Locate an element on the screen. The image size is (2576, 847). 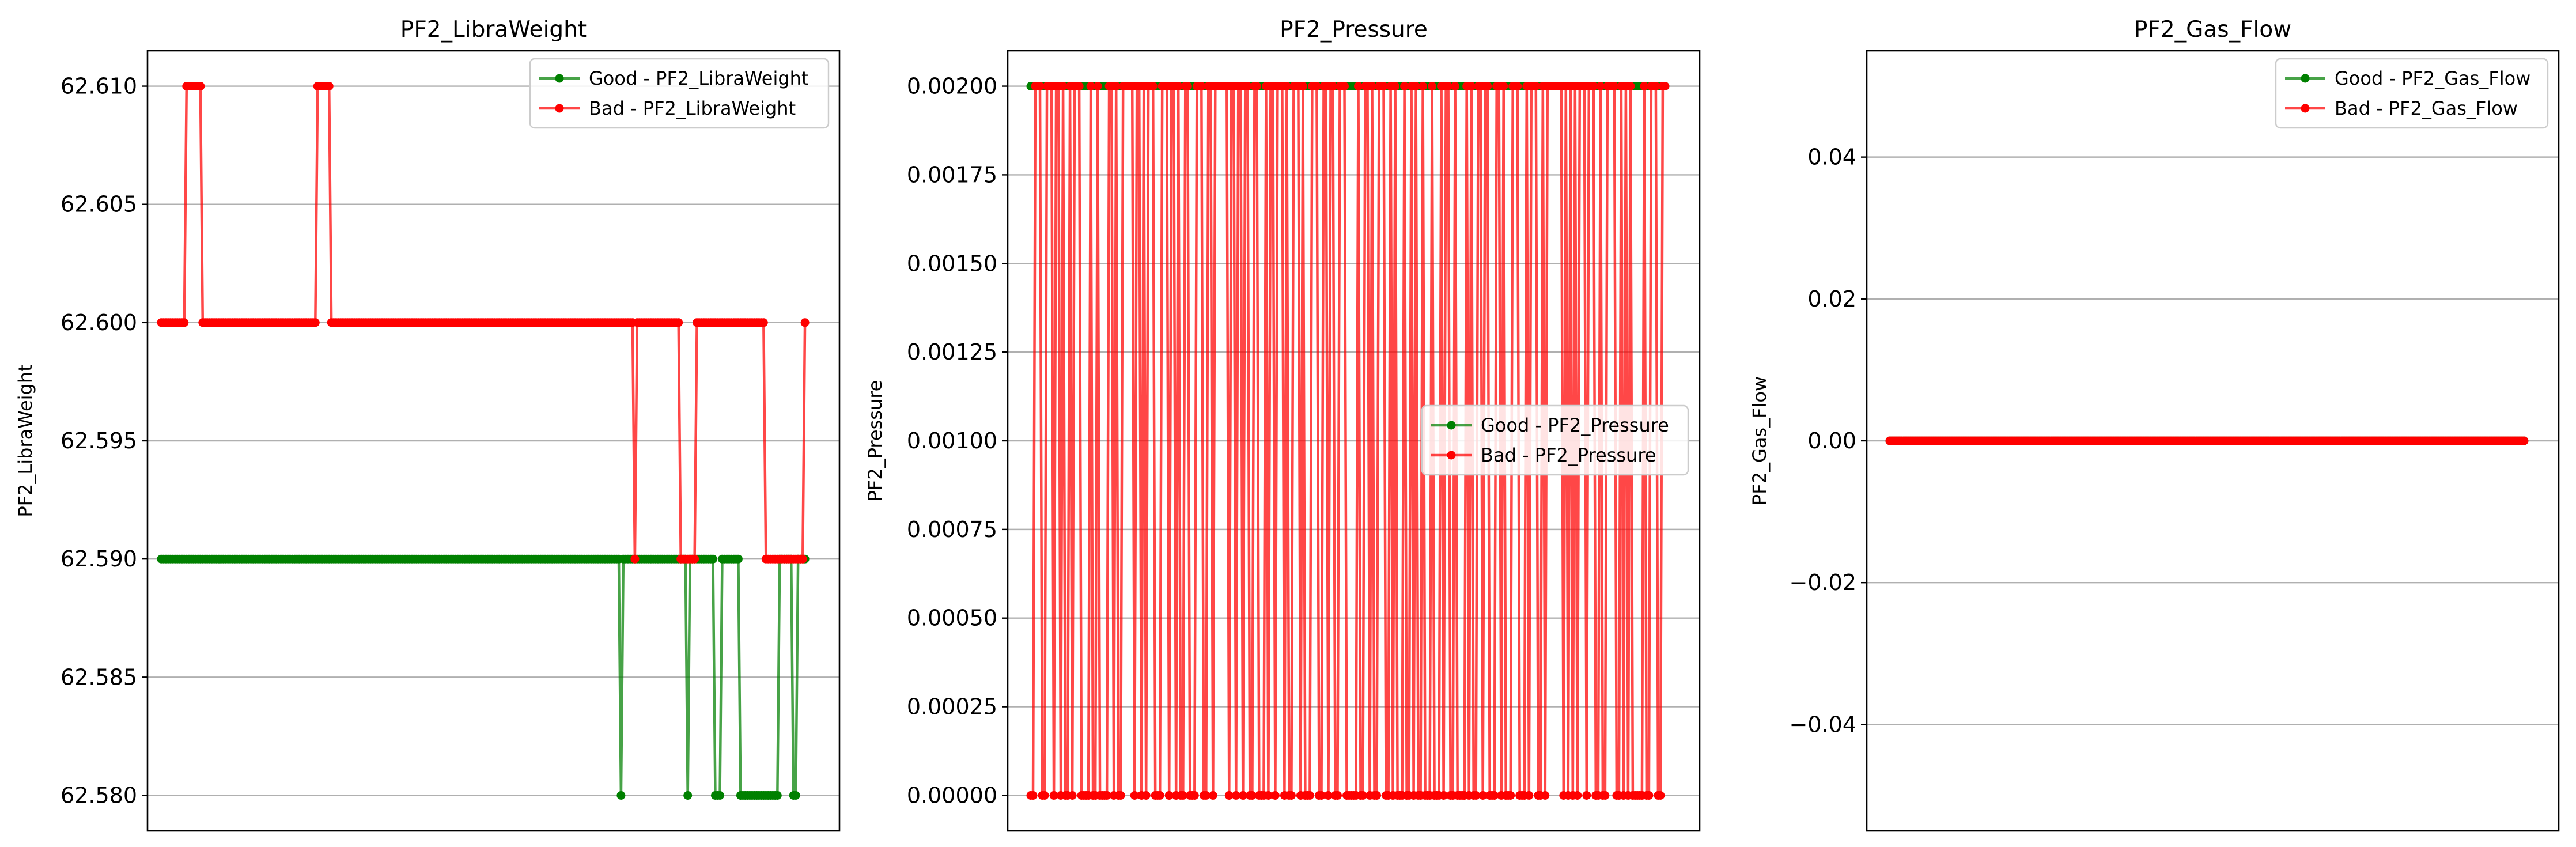
legend-label: Good - PF2_Pressure is located at coordinates (1575, 425).